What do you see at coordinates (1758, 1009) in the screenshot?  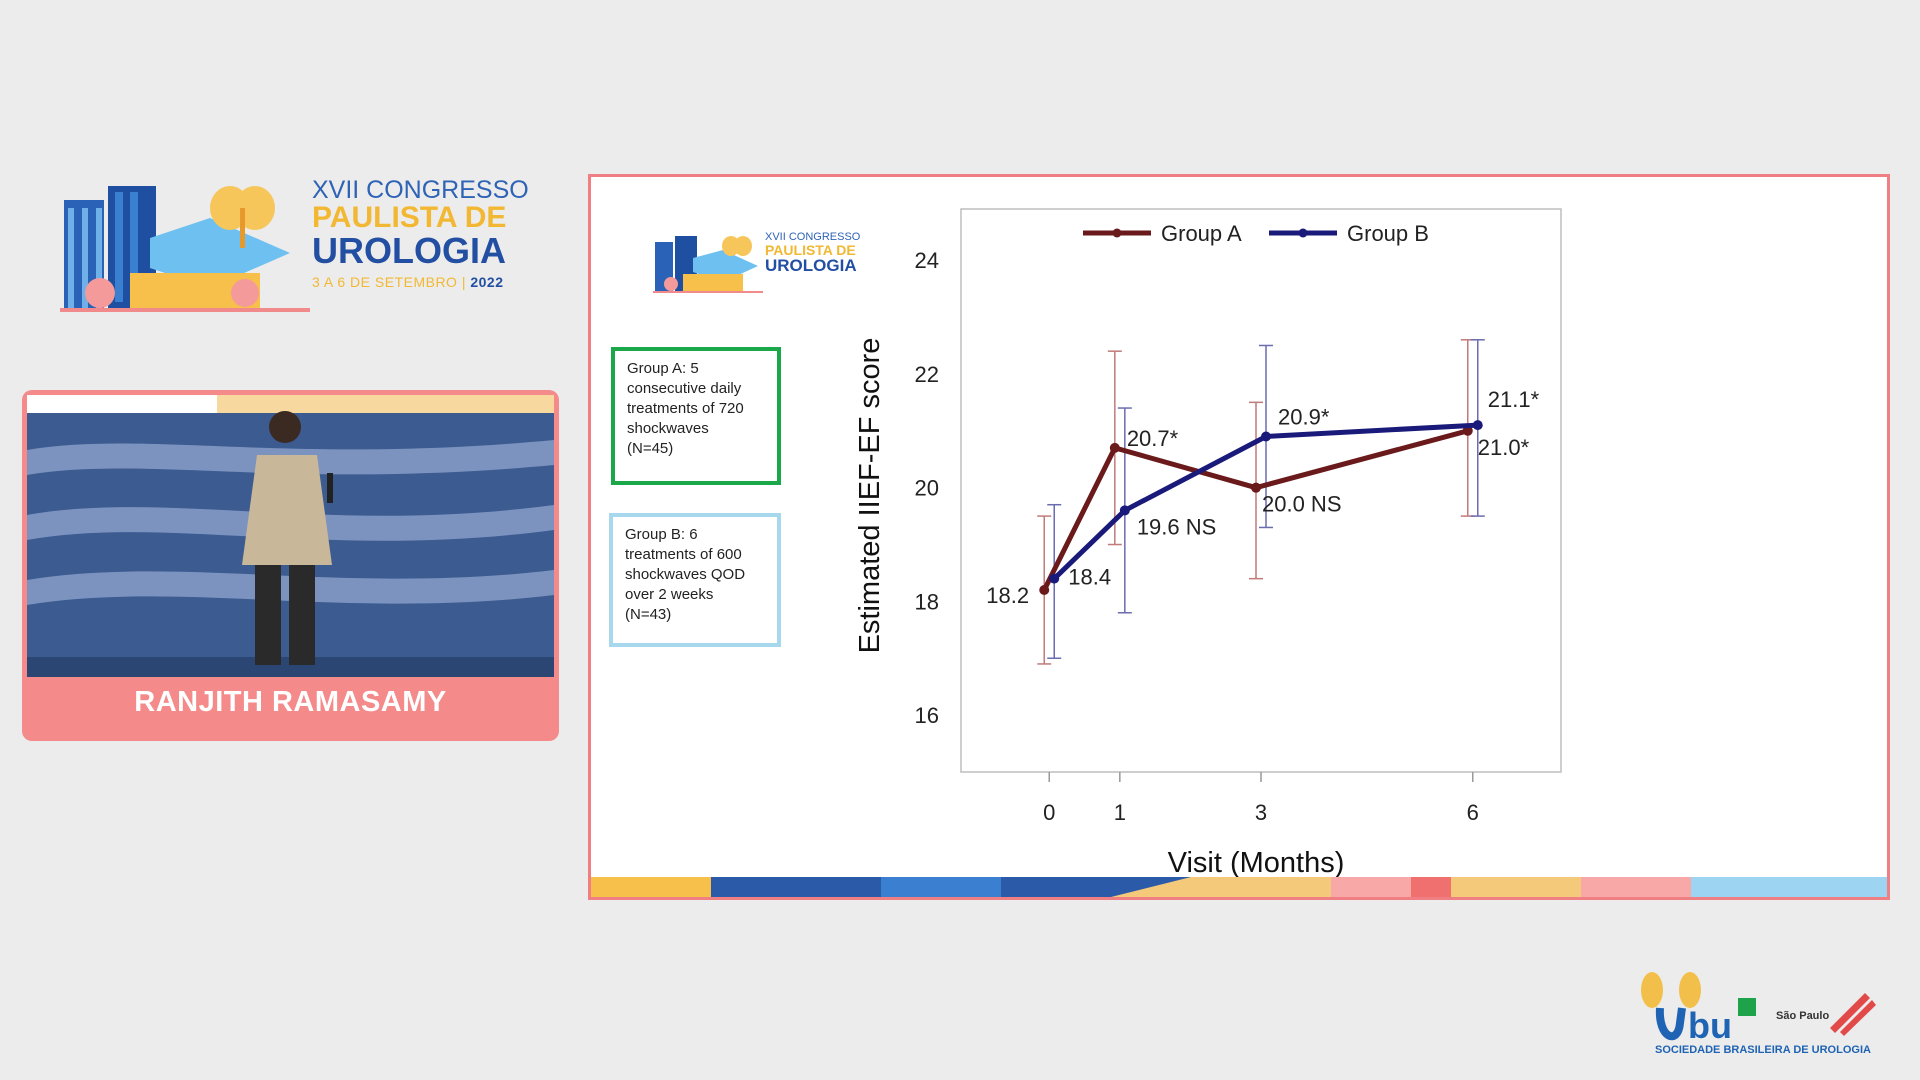 I see `sbu-emblem-icon: bu` at bounding box center [1758, 1009].